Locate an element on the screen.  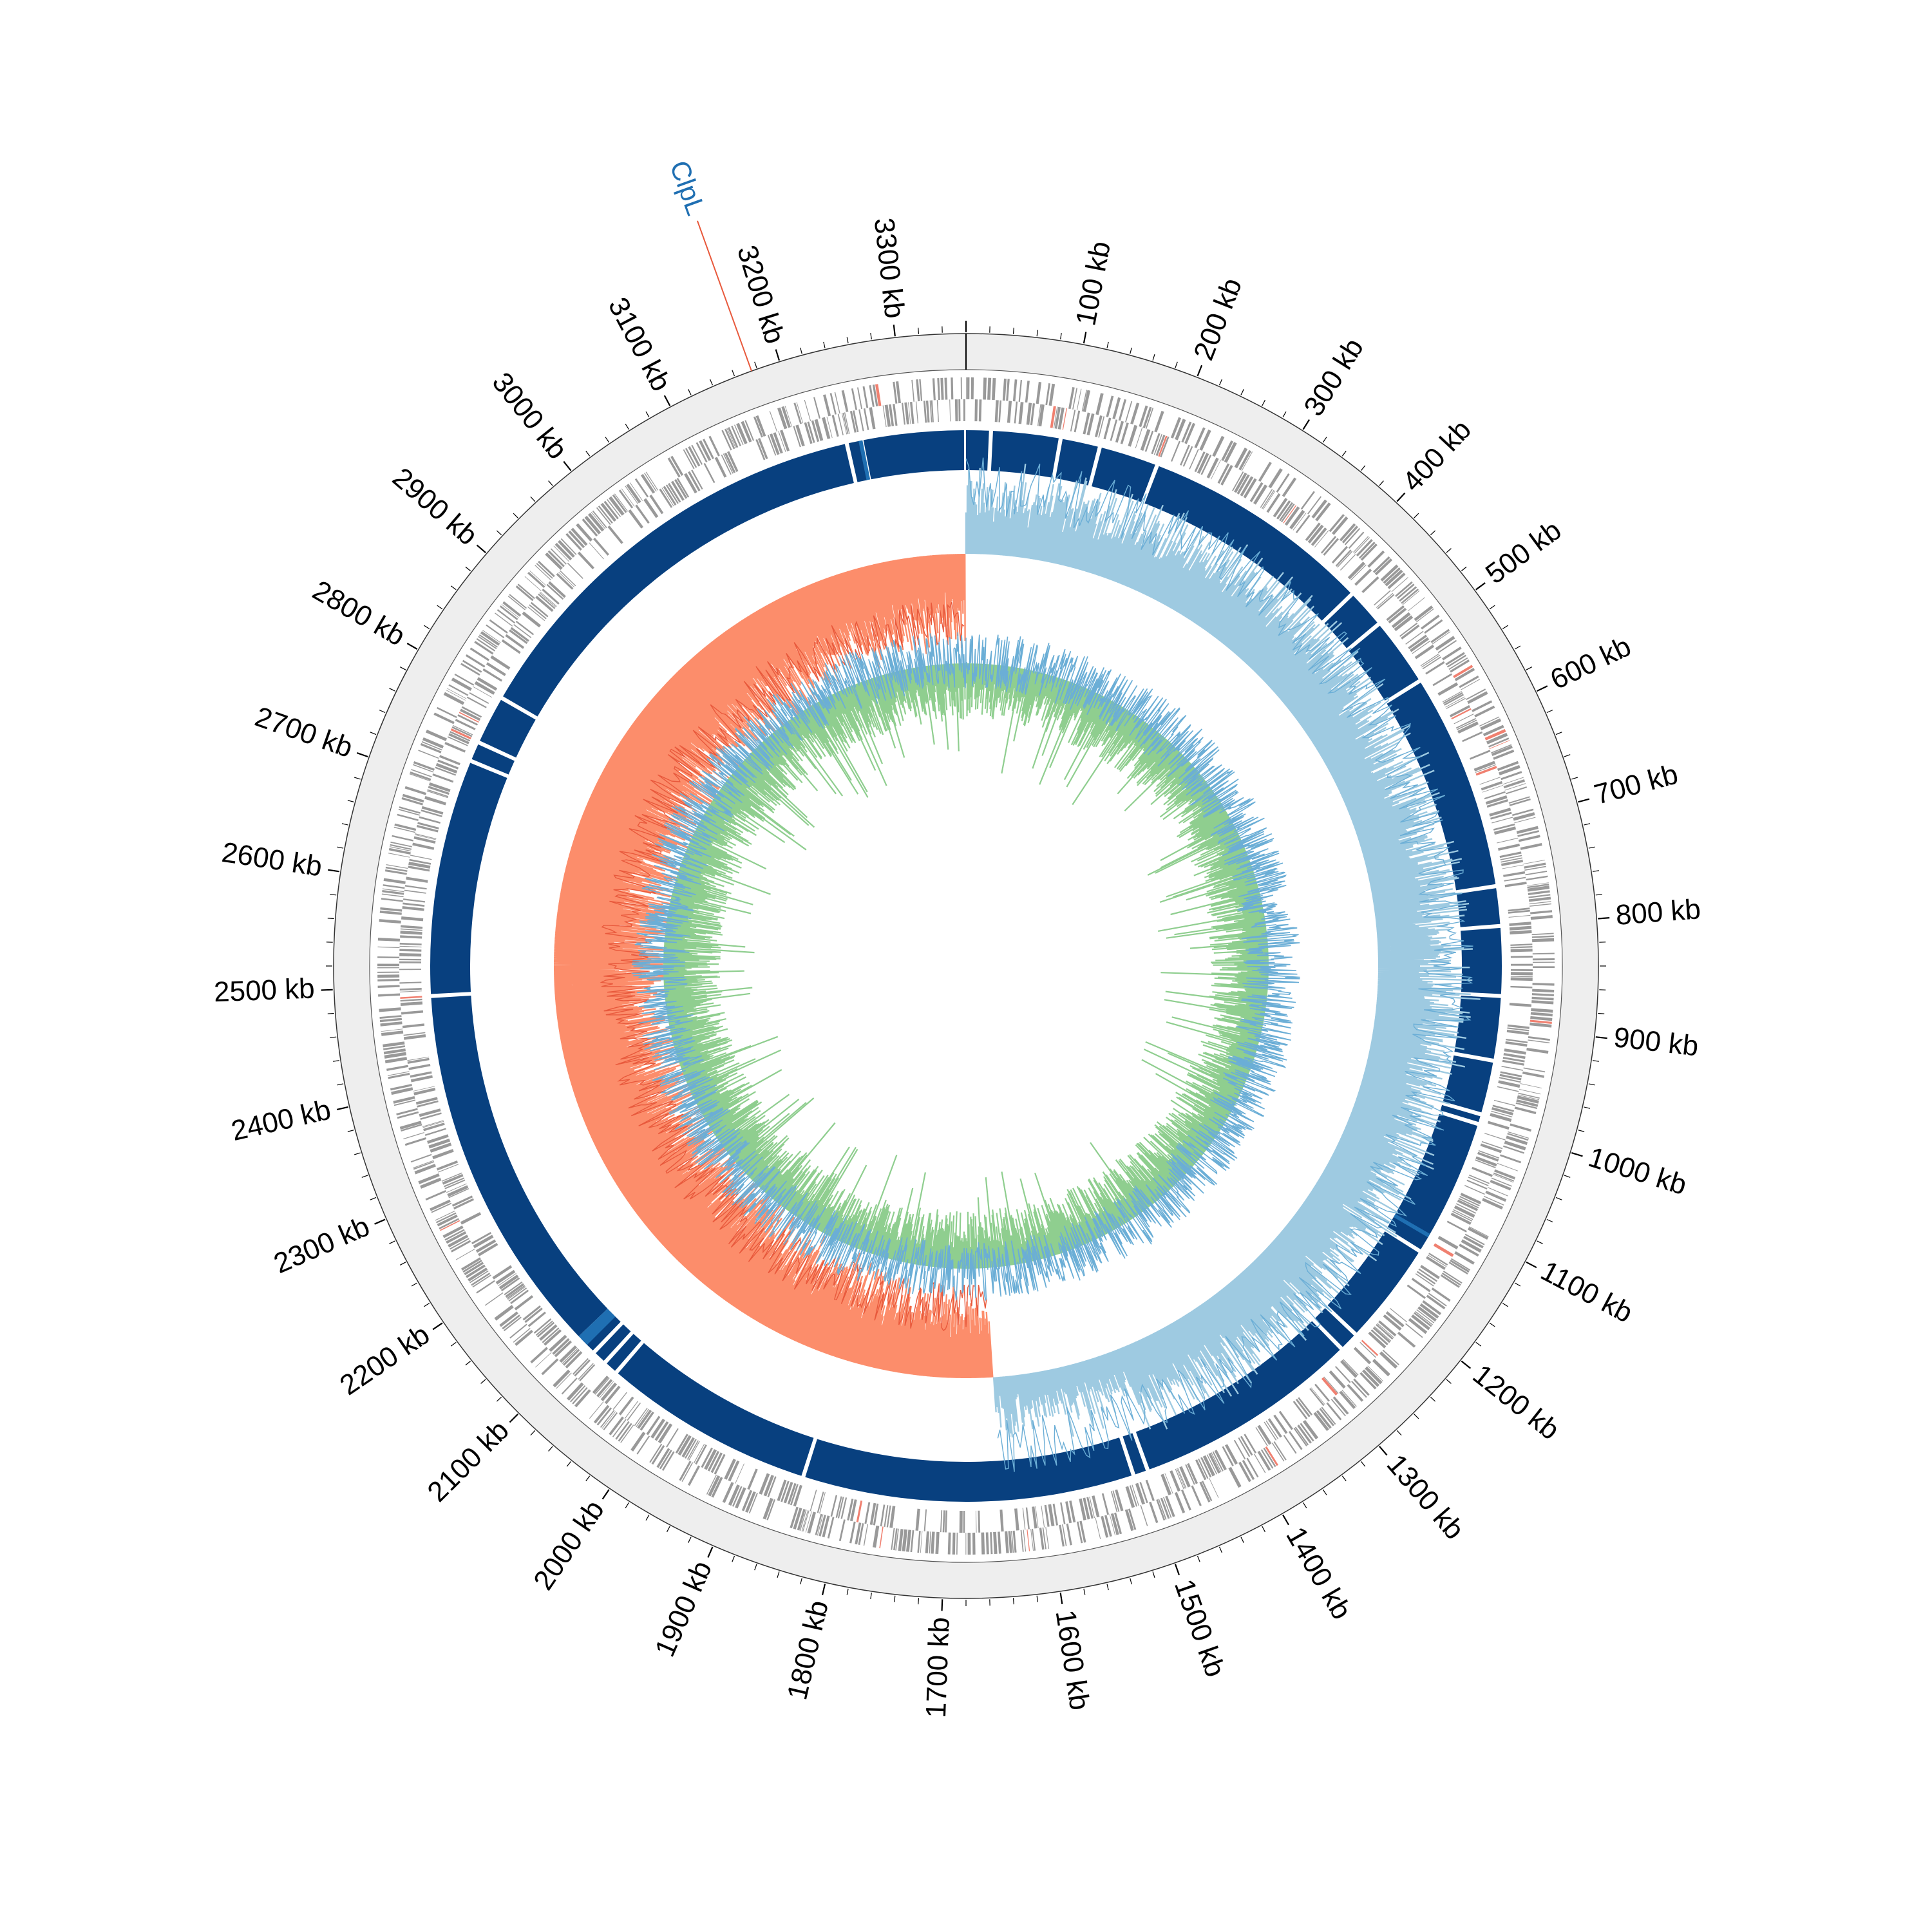
contig-segment is located at coordinates (977, 450).